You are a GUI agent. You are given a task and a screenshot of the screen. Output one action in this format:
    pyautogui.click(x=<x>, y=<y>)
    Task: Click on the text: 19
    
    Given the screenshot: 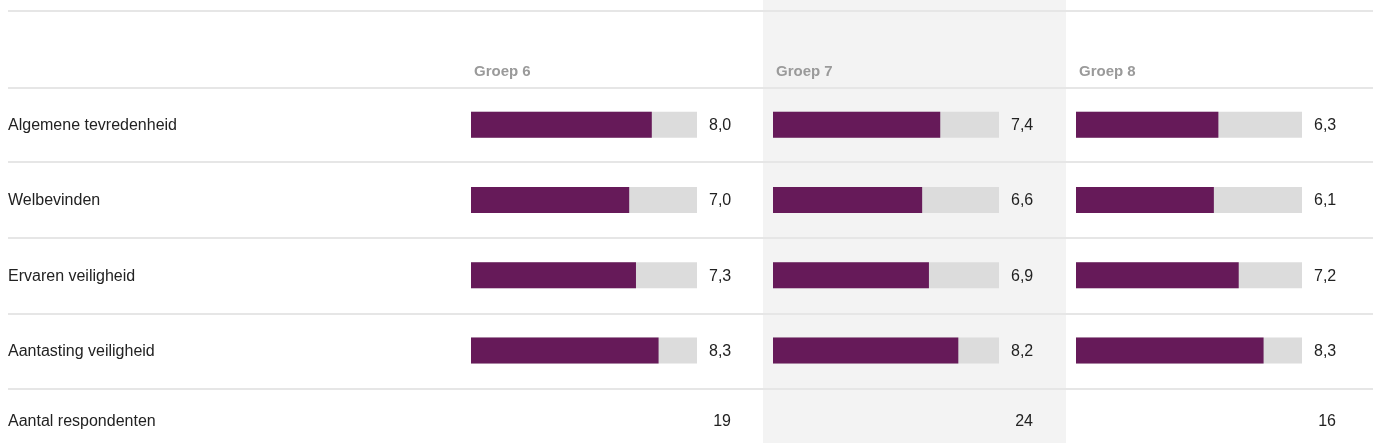 What is the action you would take?
    pyautogui.click(x=722, y=420)
    